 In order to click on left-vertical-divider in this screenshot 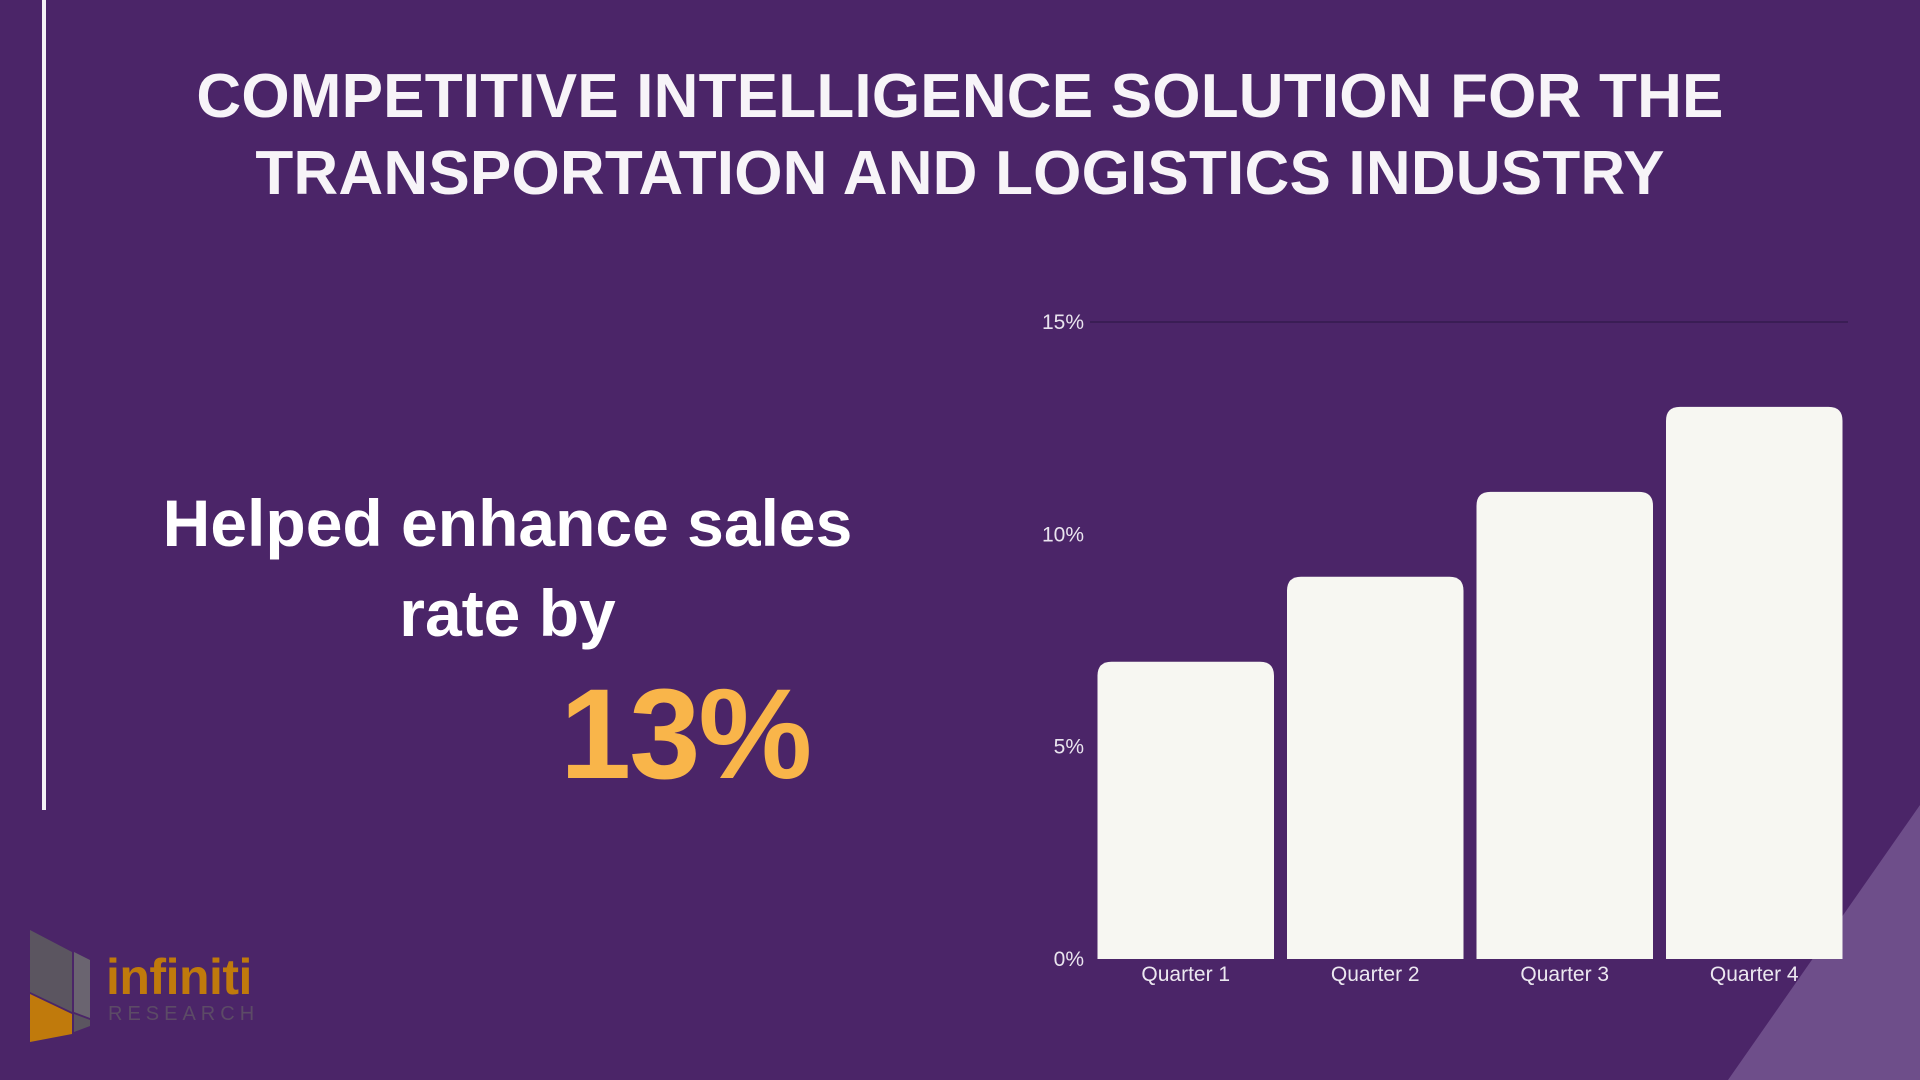, I will do `click(44, 405)`.